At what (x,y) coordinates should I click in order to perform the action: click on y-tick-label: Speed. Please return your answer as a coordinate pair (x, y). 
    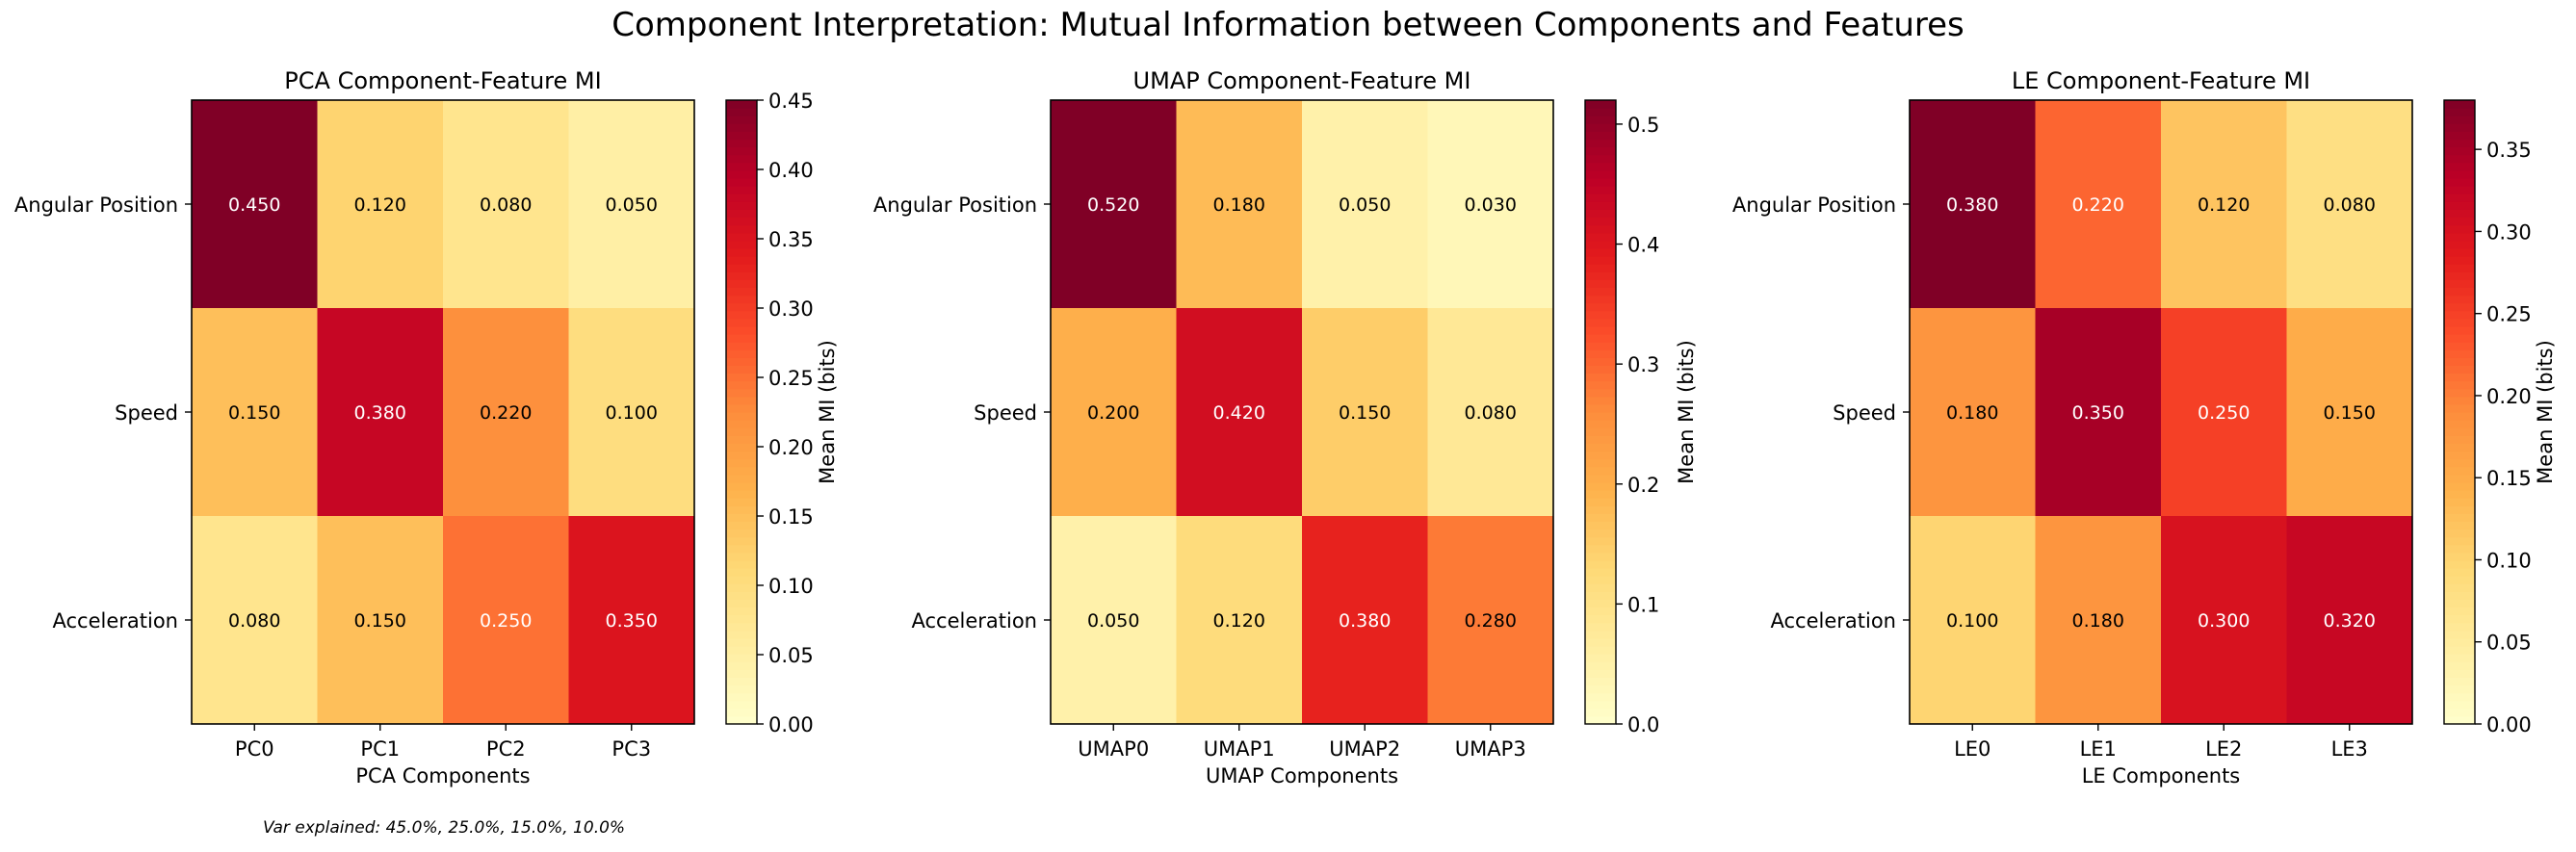
    Looking at the image, I should click on (1864, 413).